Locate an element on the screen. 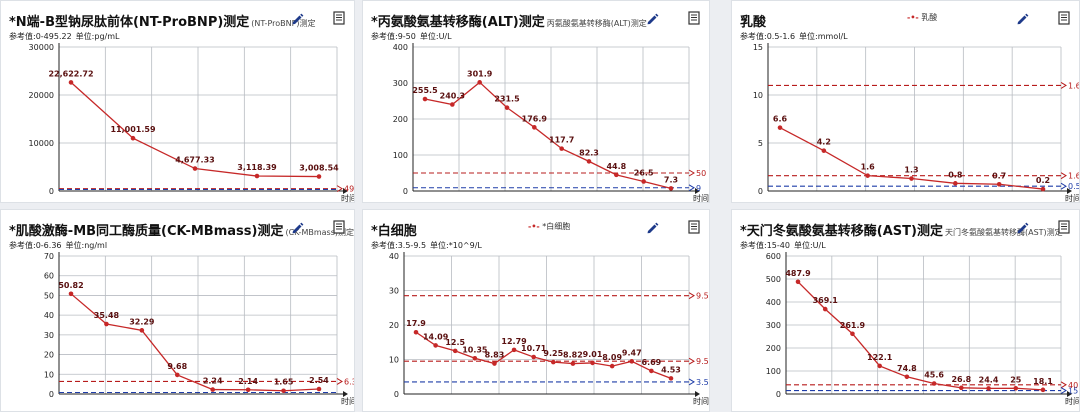 The image size is (1080, 412). data-label: 9.25 is located at coordinates (553, 353).